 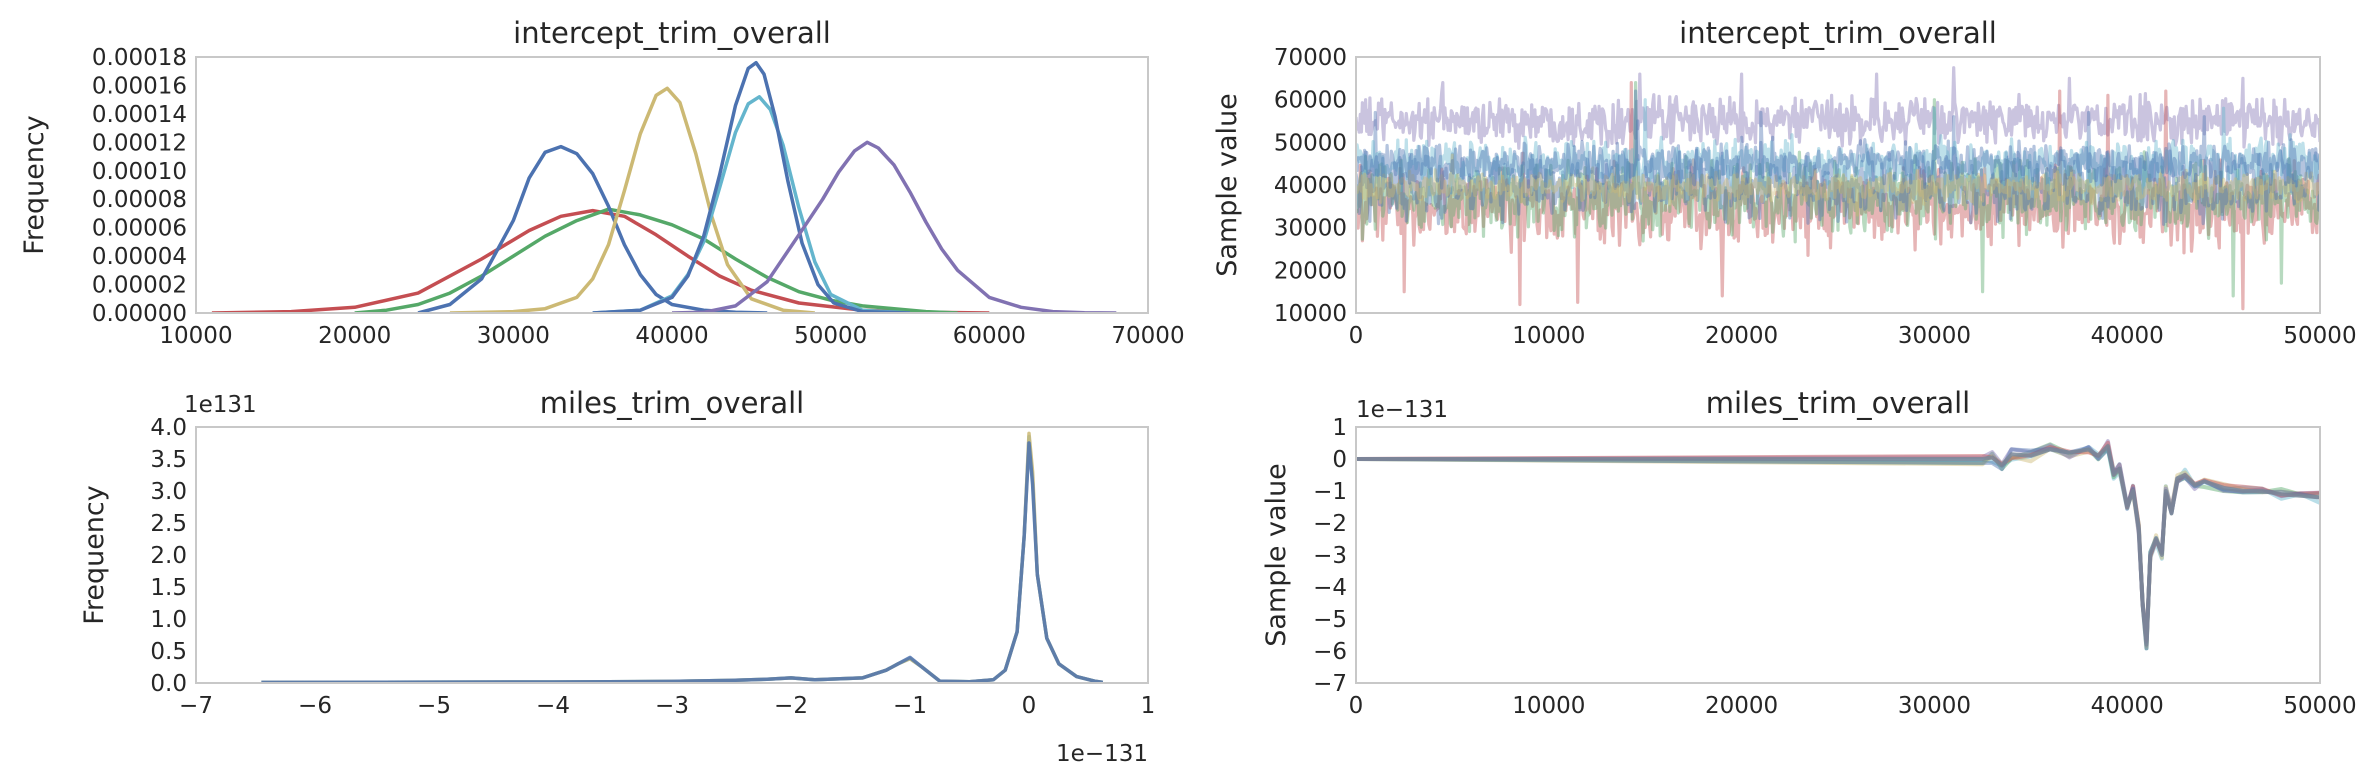 What do you see at coordinates (1310, 143) in the screenshot?
I see `y-tick-label: 50000` at bounding box center [1310, 143].